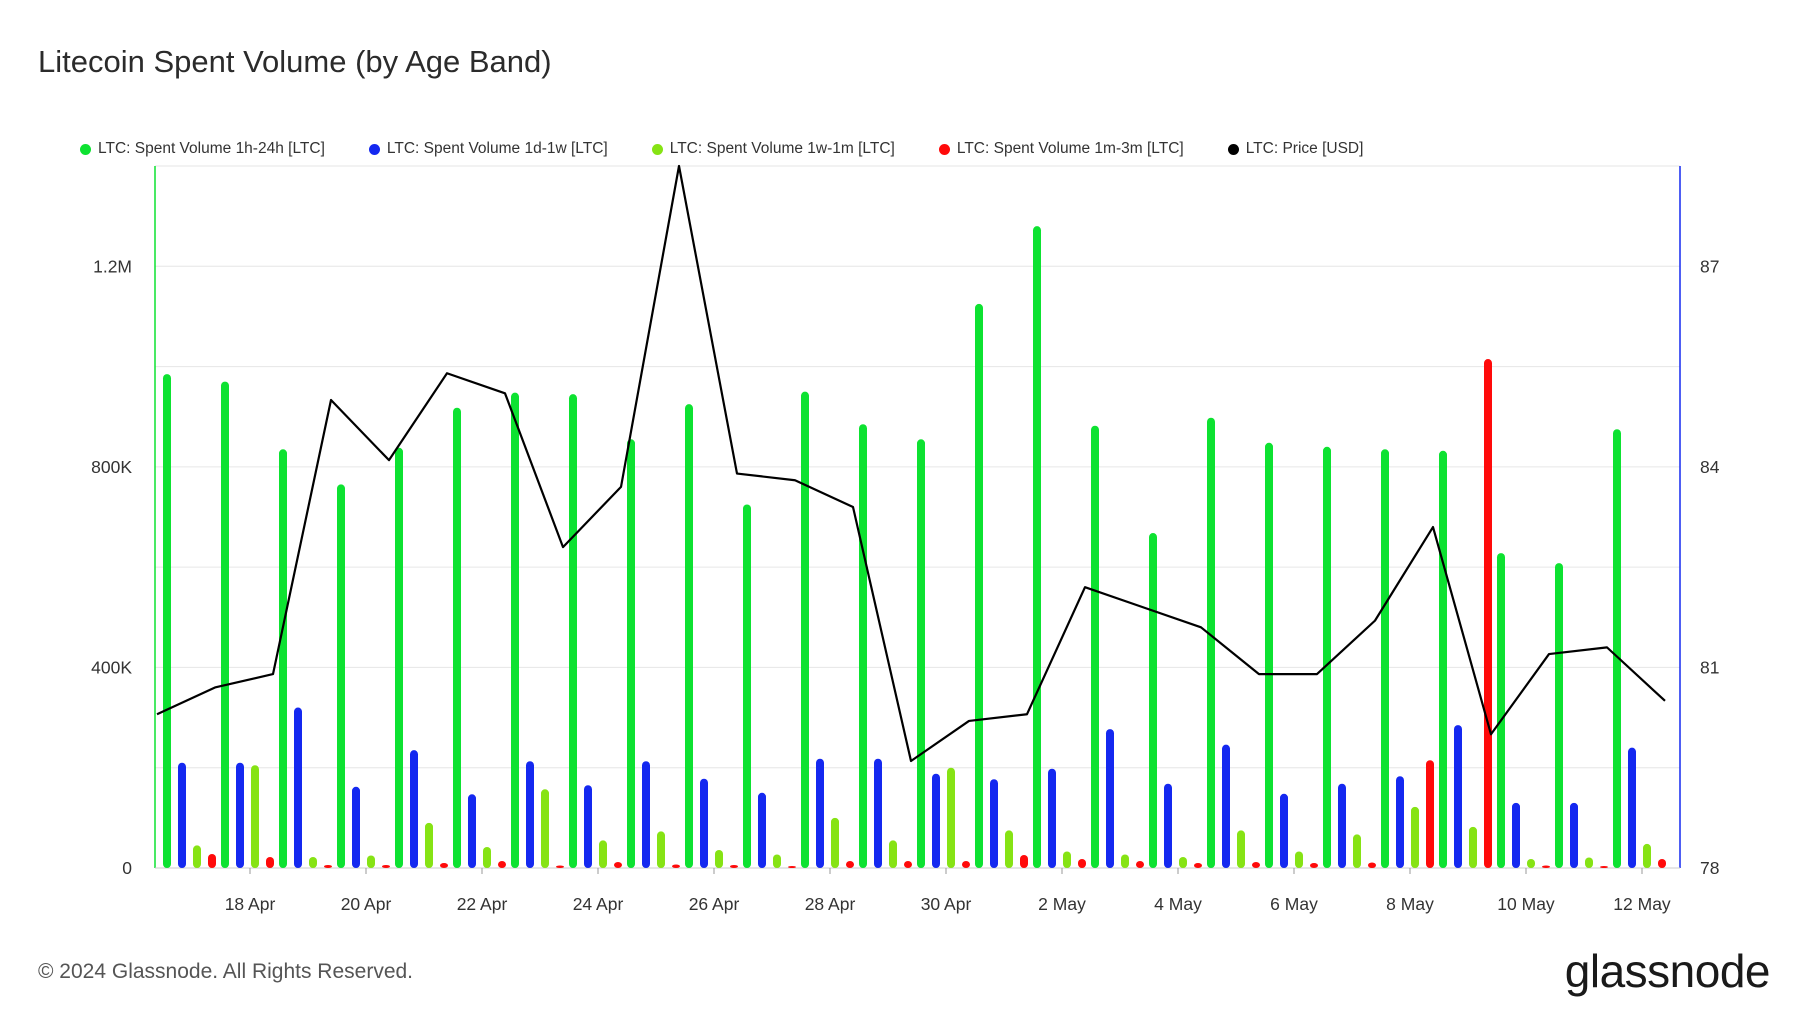 Image resolution: width=1800 pixels, height=1013 pixels. What do you see at coordinates (1709, 868) in the screenshot?
I see `y-right-tick-label: 78` at bounding box center [1709, 868].